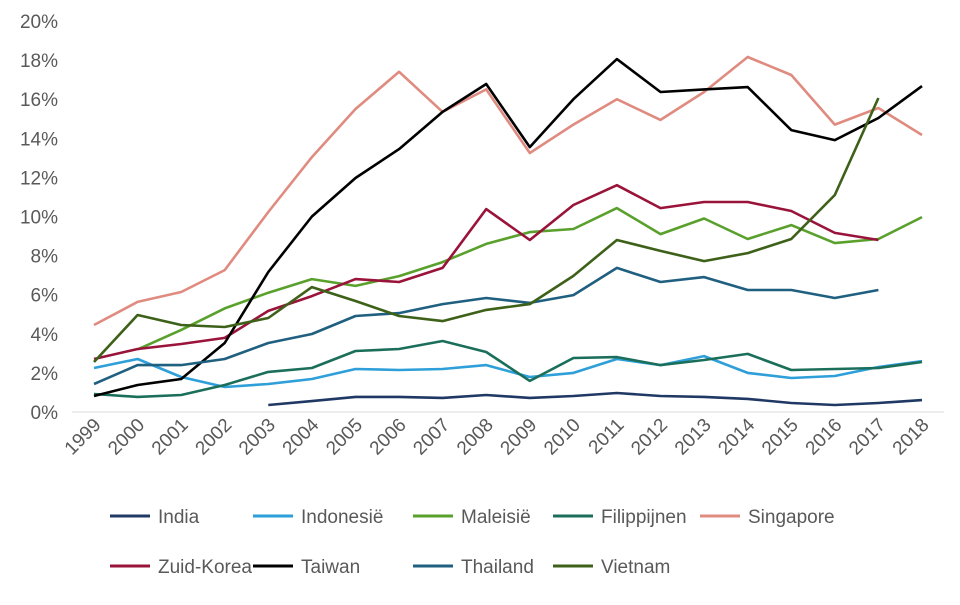  I want to click on legend-label: Thailand, so click(497, 567).